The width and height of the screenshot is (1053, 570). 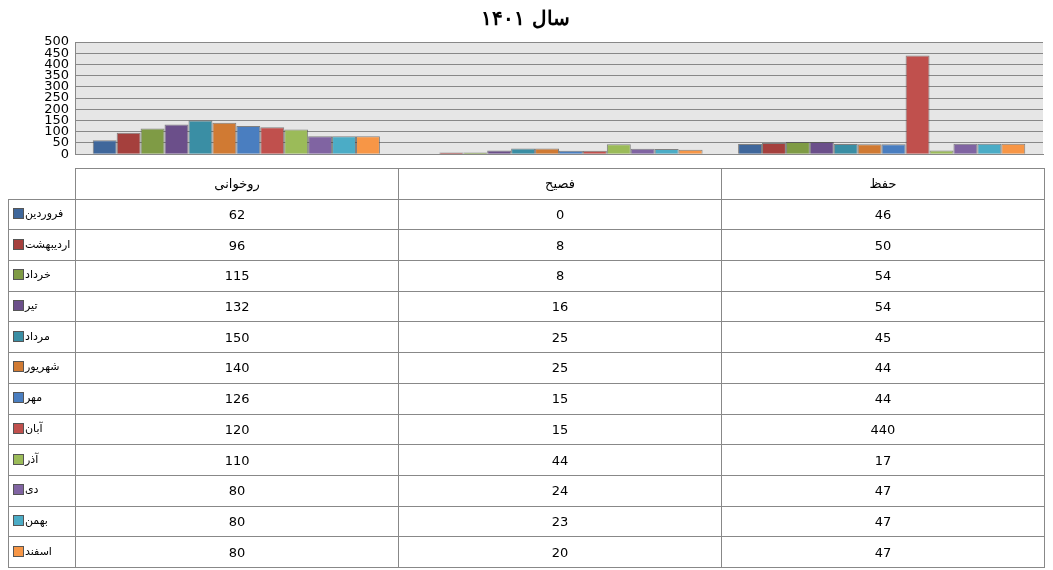 What do you see at coordinates (237, 368) in the screenshot?
I see `data-label: 140` at bounding box center [237, 368].